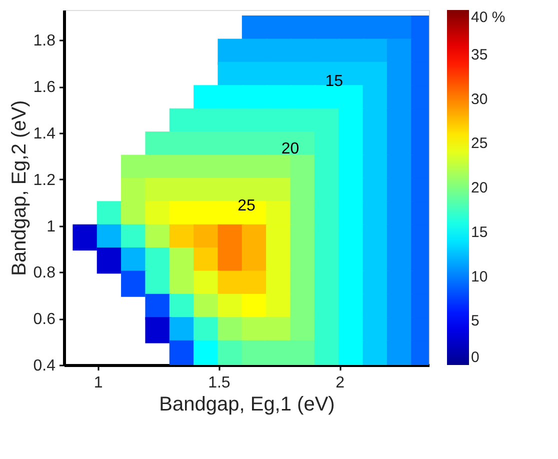  What do you see at coordinates (334, 81) in the screenshot?
I see `annotation: 15` at bounding box center [334, 81].